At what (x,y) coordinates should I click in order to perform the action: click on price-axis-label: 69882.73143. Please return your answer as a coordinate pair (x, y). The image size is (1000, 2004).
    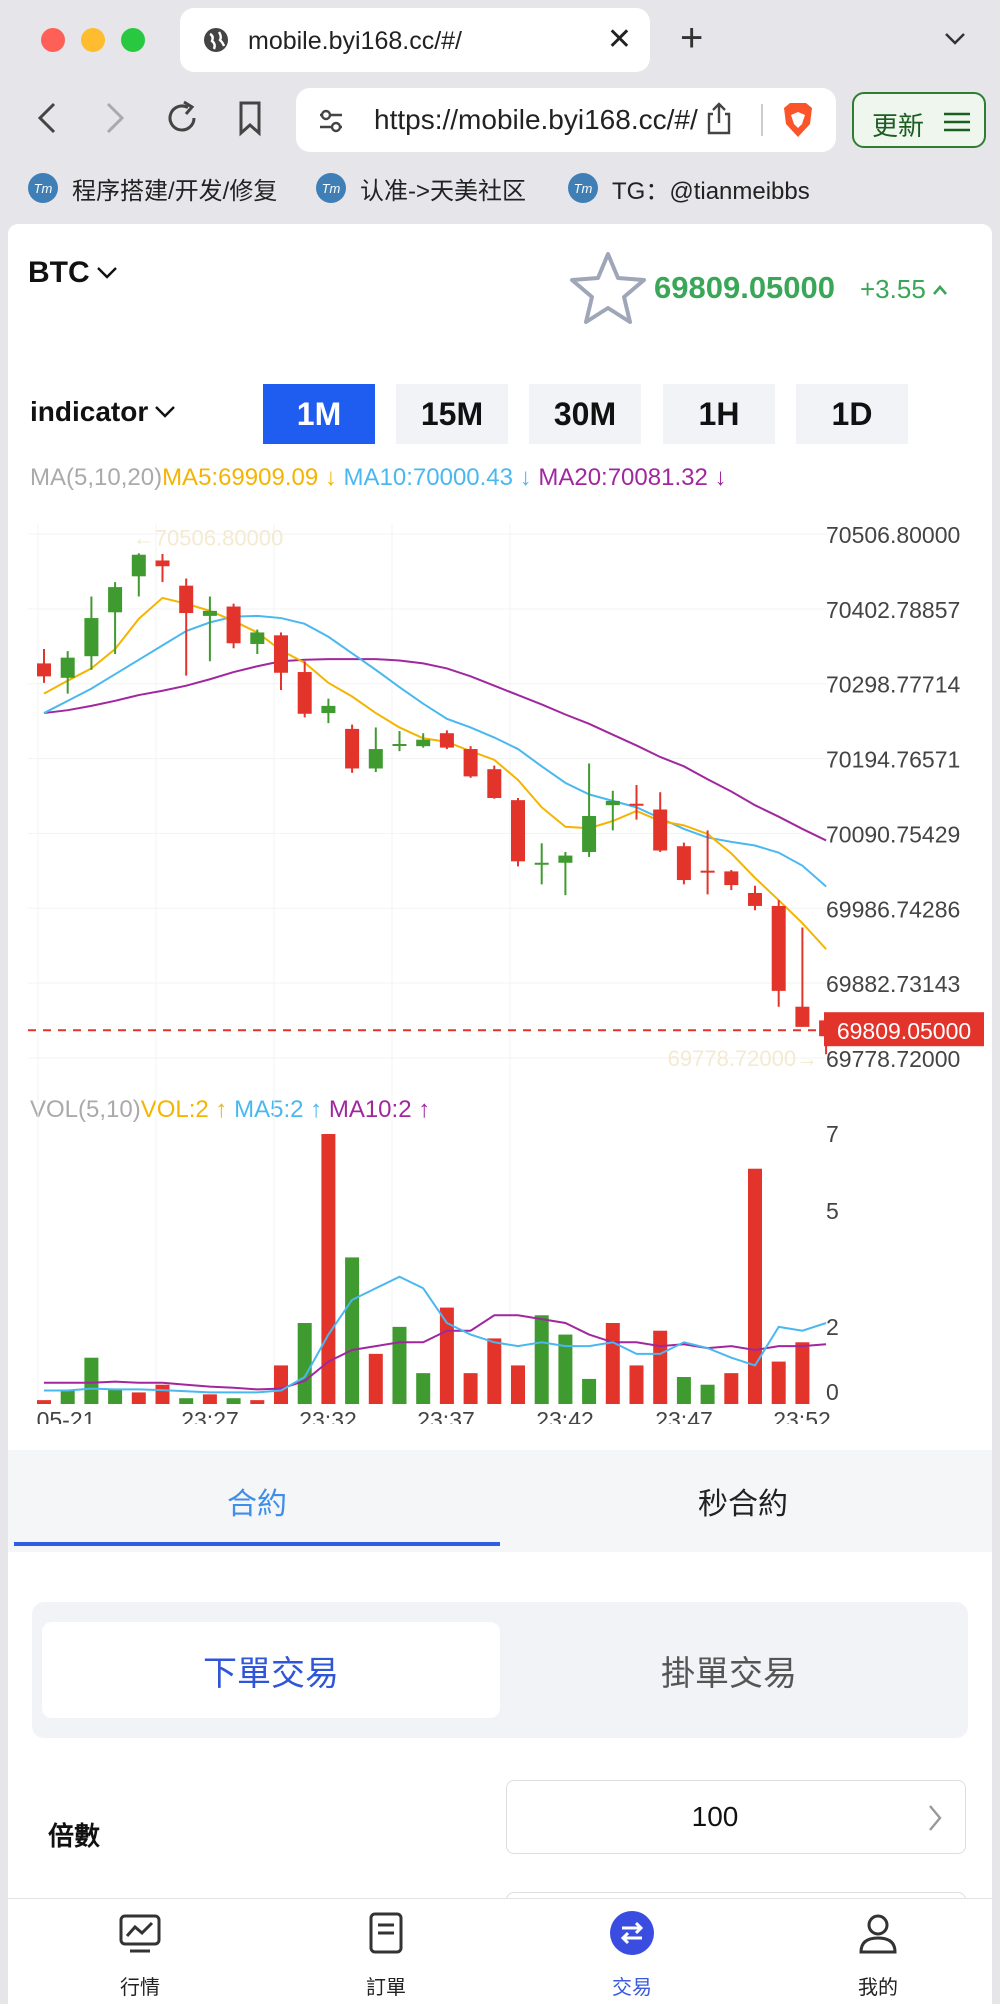
    Looking at the image, I should click on (893, 984).